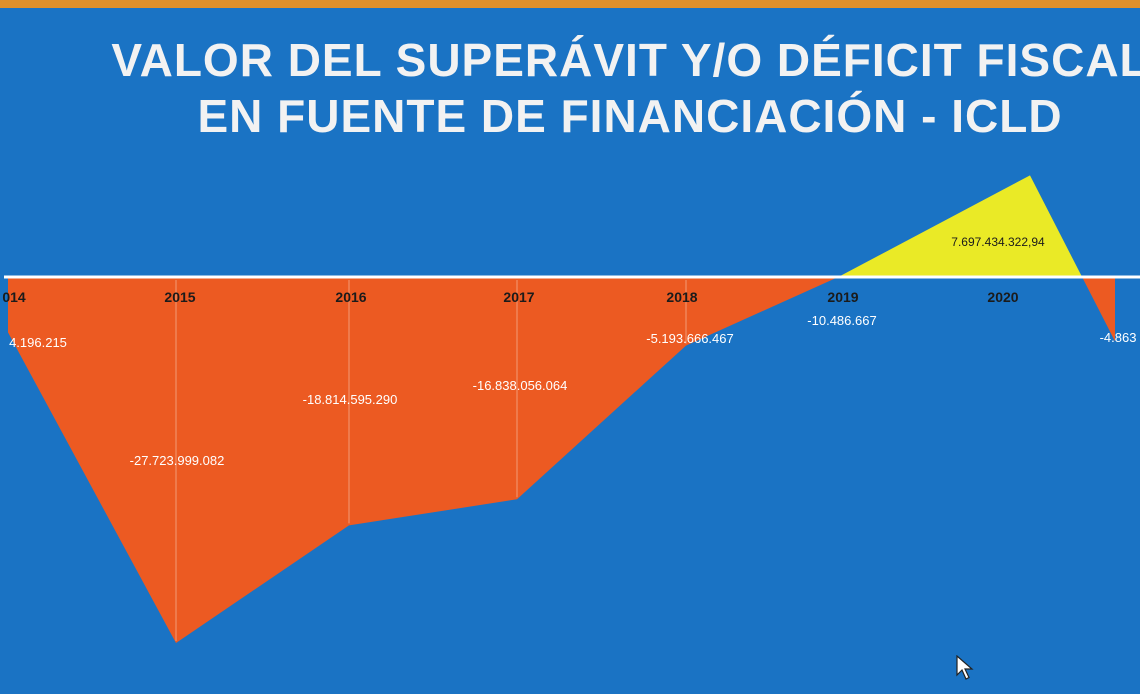 This screenshot has height=694, width=1140. Describe the element at coordinates (1002, 297) in the screenshot. I see `x-tick-label: 2020` at that location.